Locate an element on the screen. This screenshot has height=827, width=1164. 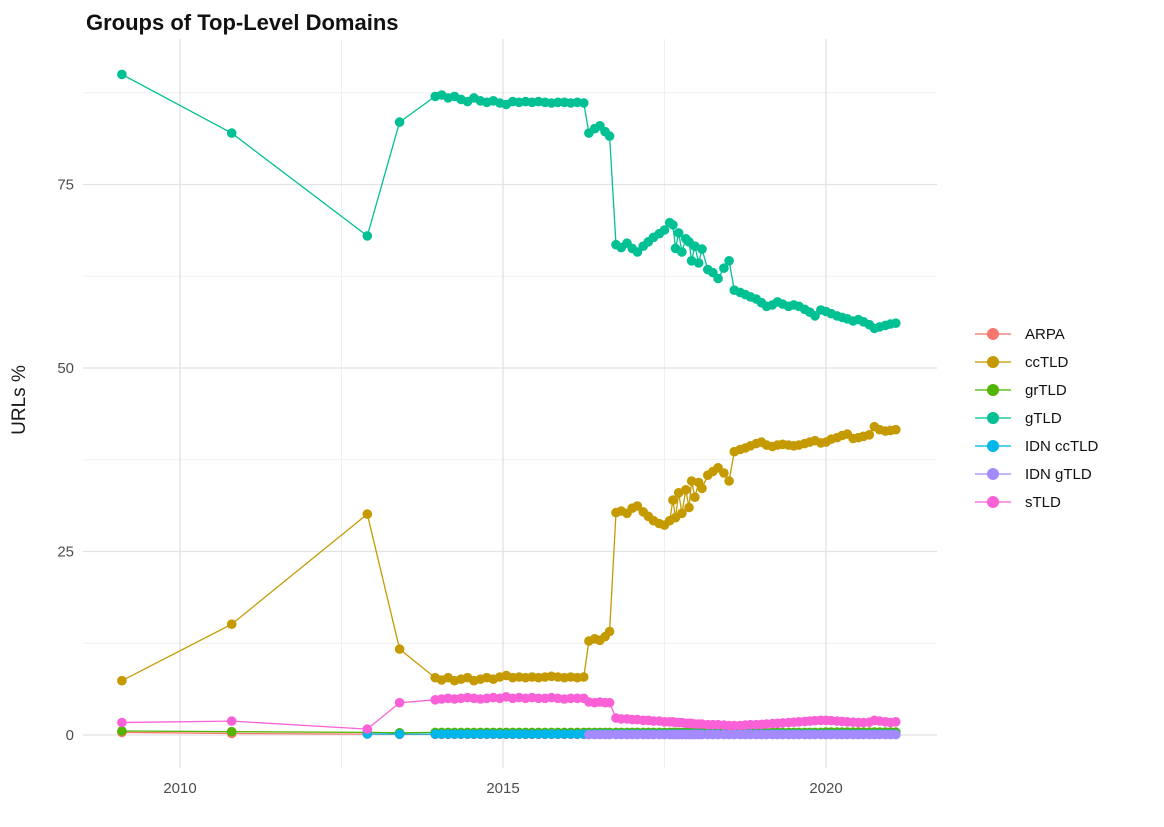
legend-item-idn-gtld: IDN gTLD is located at coordinates (1036, 474).